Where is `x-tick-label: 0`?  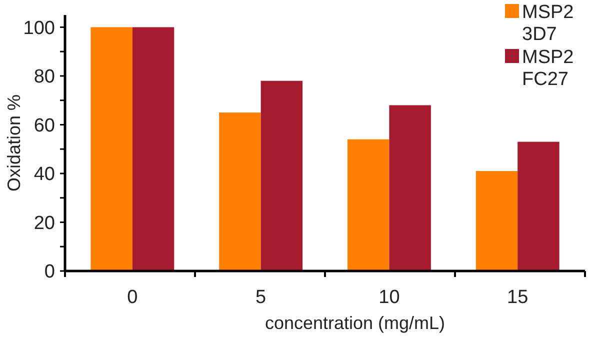
x-tick-label: 0 is located at coordinates (132, 297).